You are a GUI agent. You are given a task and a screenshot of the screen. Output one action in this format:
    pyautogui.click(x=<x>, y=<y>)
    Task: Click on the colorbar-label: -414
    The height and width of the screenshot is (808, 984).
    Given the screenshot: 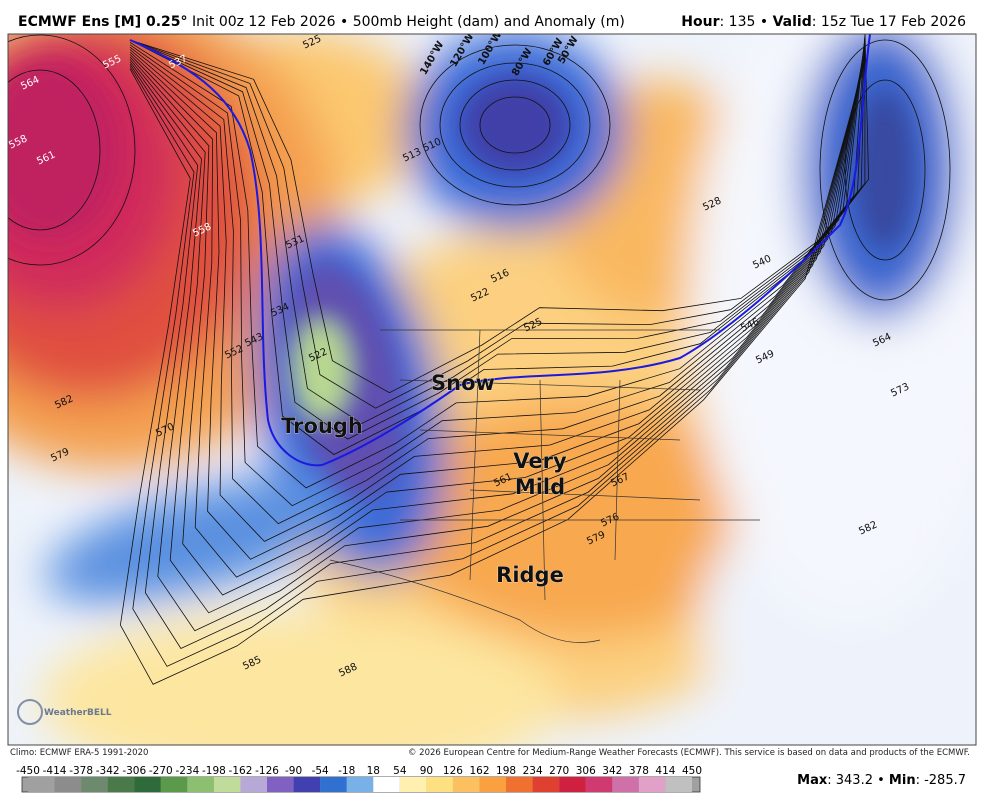 What is the action you would take?
    pyautogui.click(x=55, y=771)
    